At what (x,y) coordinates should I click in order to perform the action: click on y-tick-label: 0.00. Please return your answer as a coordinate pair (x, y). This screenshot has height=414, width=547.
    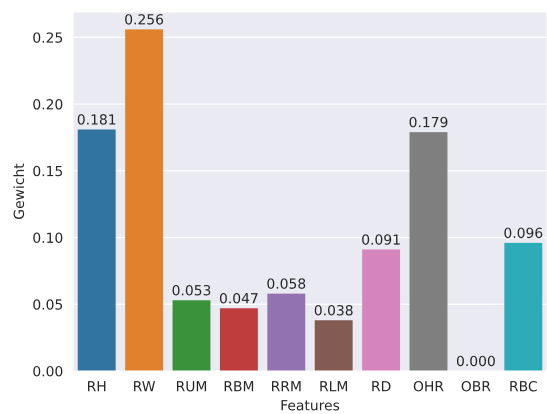
    Looking at the image, I should click on (47, 371).